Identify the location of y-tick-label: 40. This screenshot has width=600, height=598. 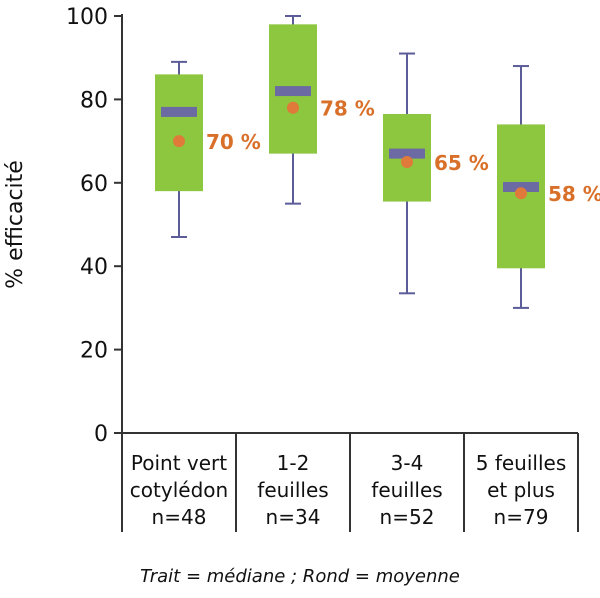
(94, 267).